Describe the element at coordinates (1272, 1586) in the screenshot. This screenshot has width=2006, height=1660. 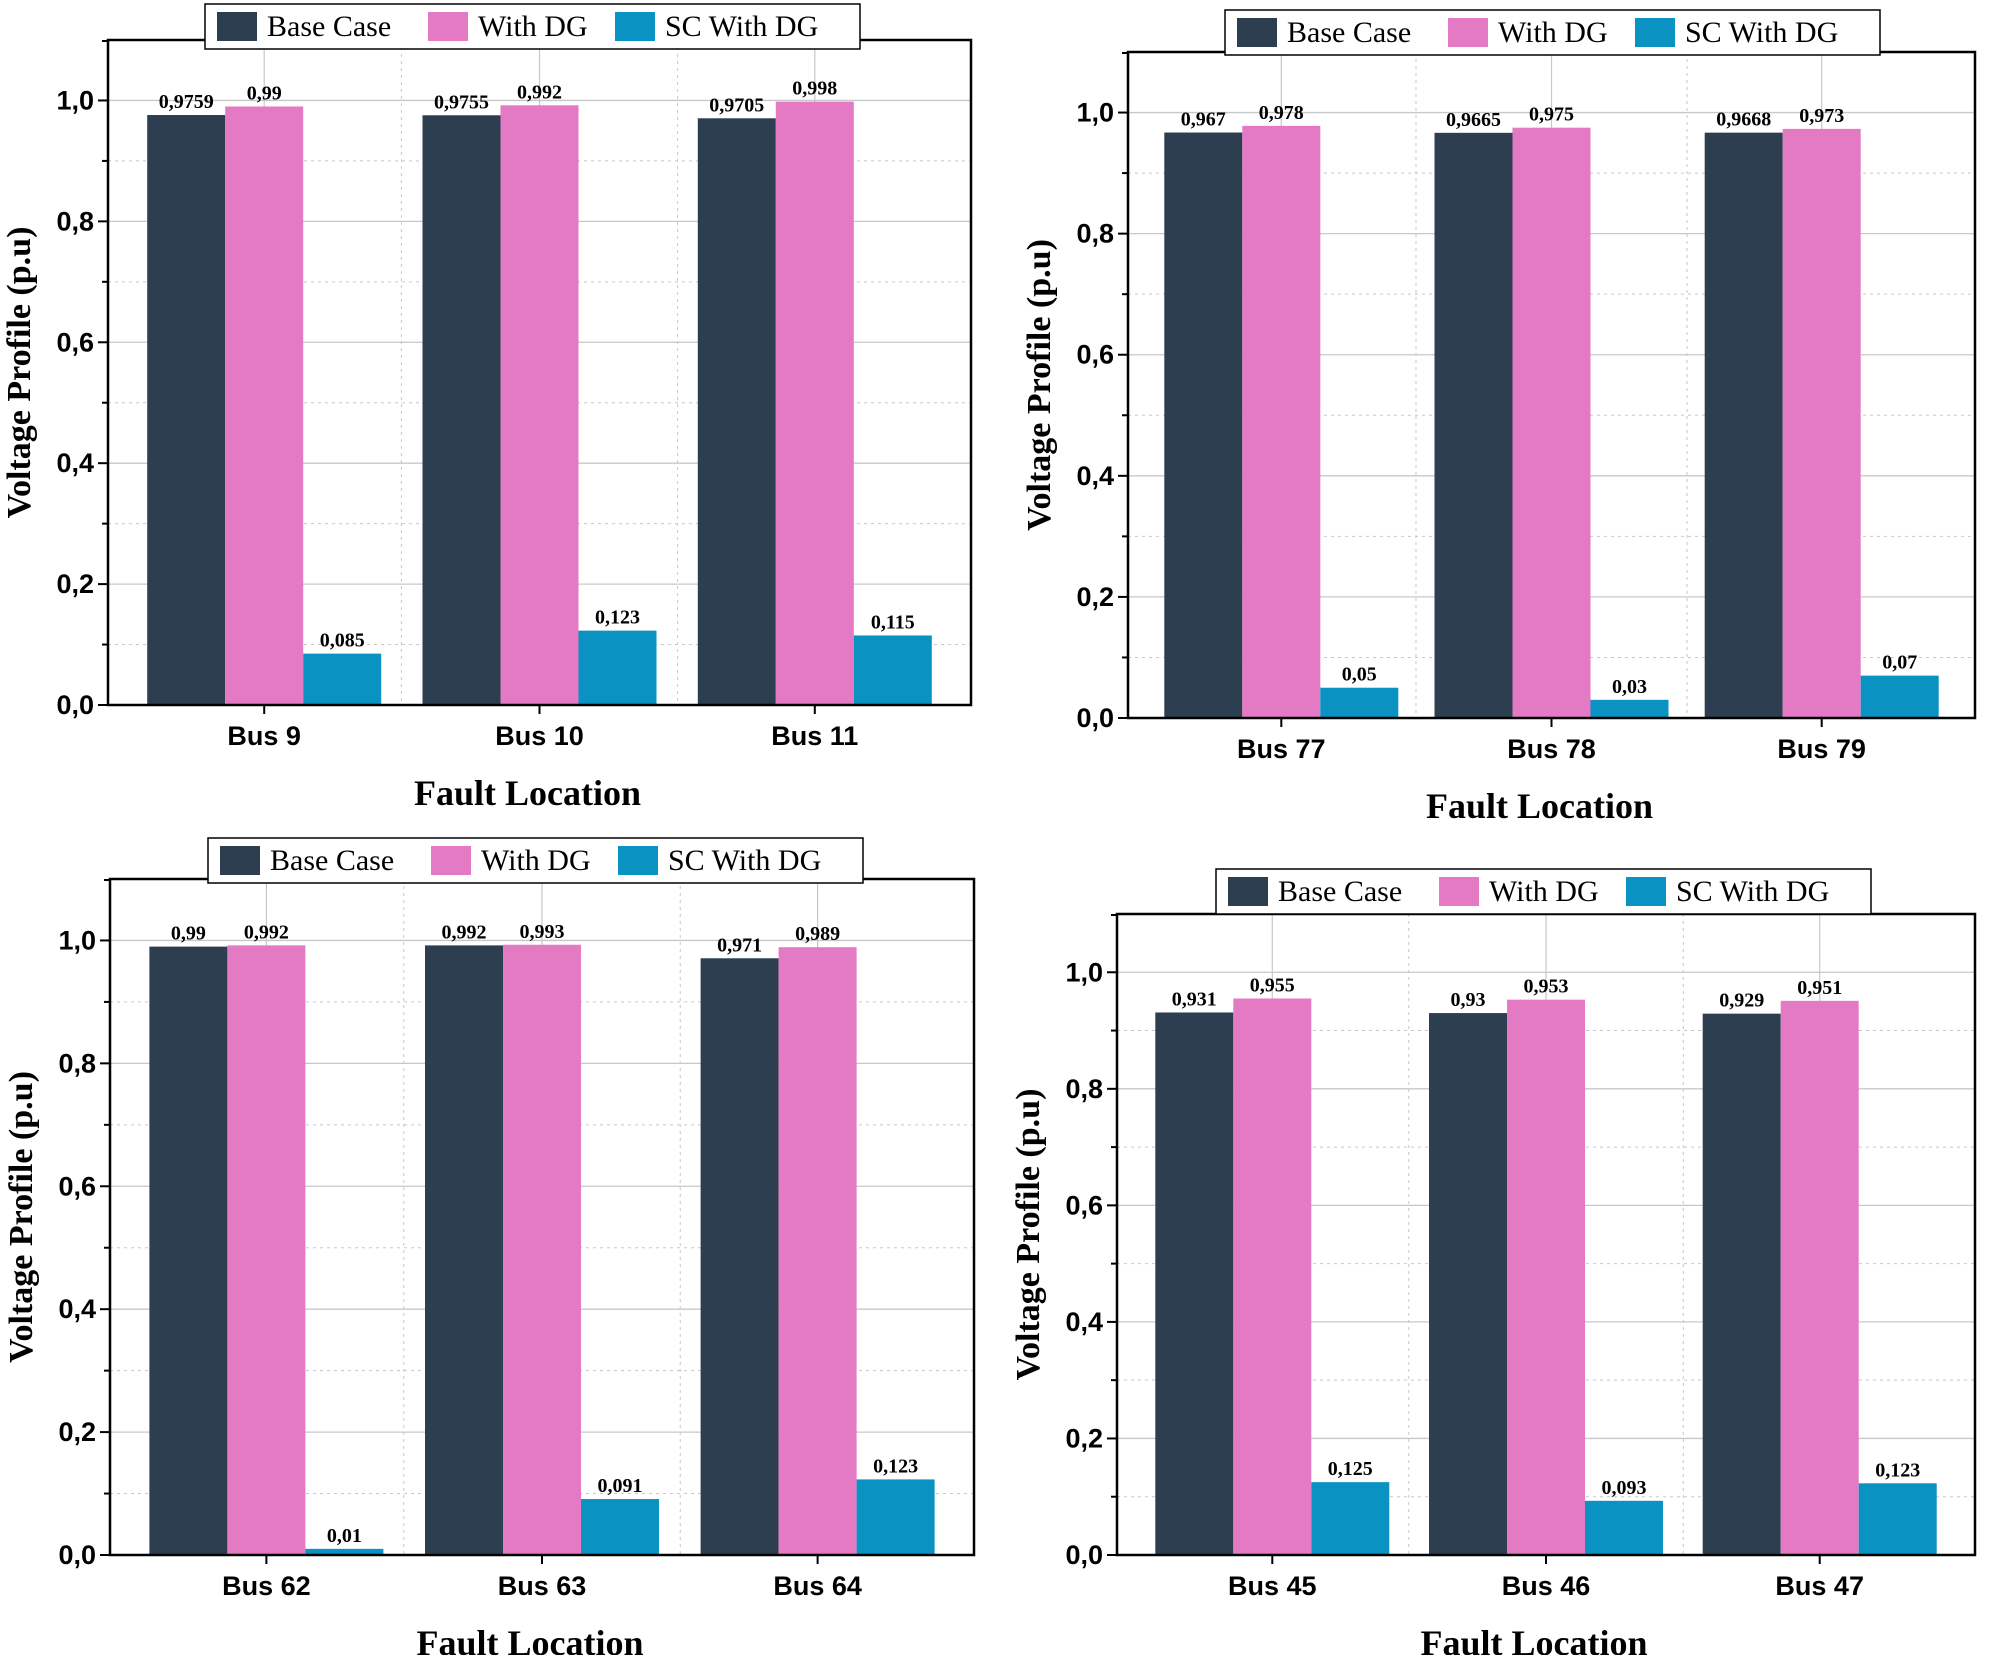
I see `x-tick-label: Bus 45` at that location.